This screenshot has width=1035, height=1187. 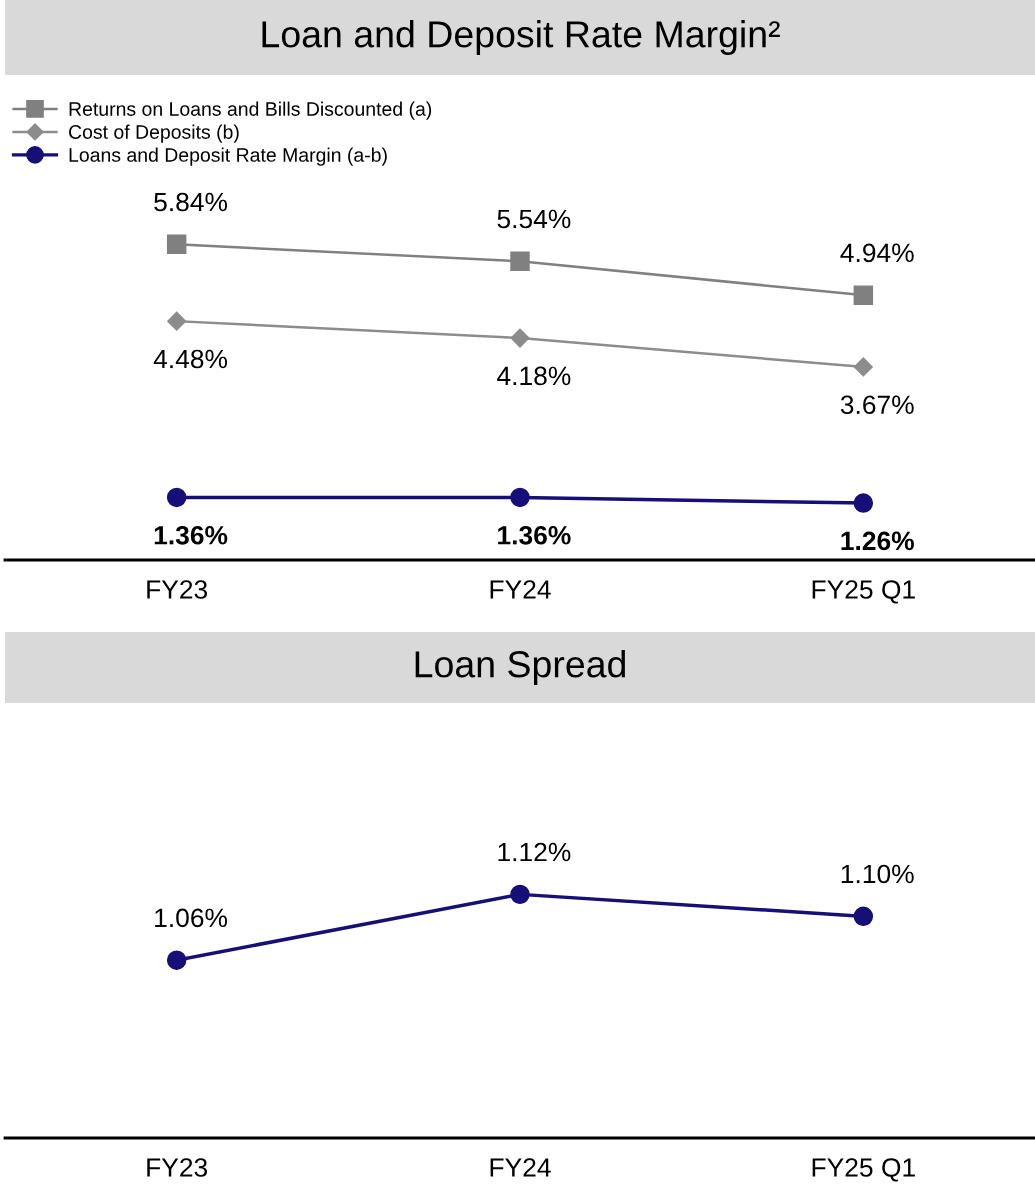 What do you see at coordinates (877, 874) in the screenshot?
I see `data-label: 1.10%` at bounding box center [877, 874].